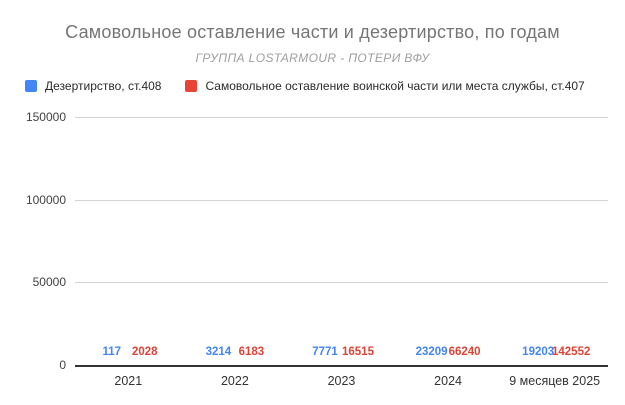  Describe the element at coordinates (325, 352) in the screenshot. I see `bar-value-label: 7771` at that location.